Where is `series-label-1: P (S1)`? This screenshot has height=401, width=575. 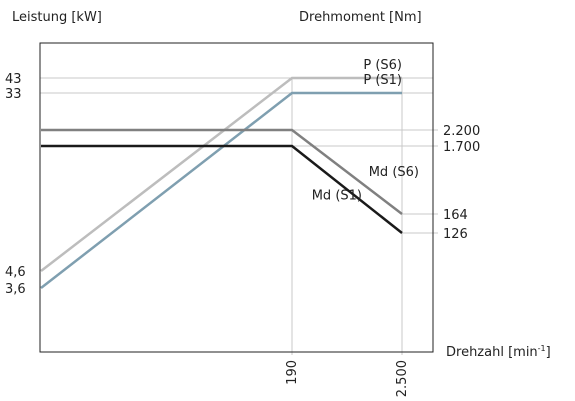
series-label-1: P (S1) is located at coordinates (382, 80).